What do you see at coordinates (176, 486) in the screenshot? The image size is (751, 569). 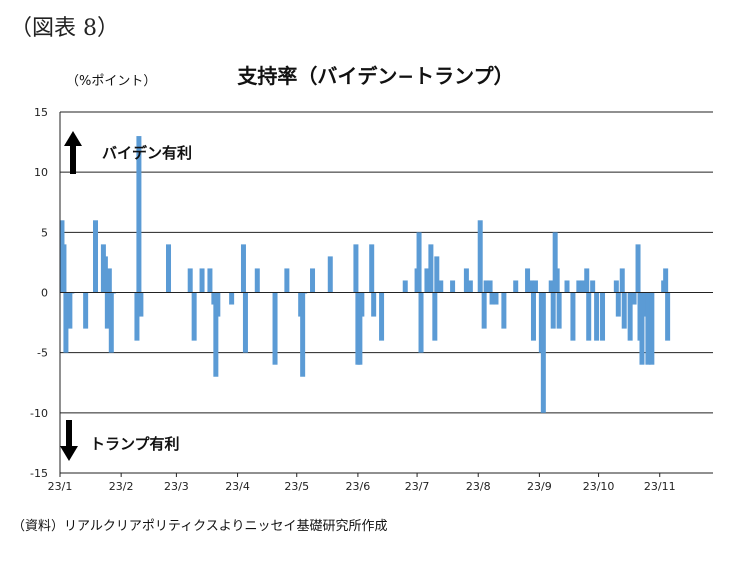 I see `x-tick-label: 23/3` at bounding box center [176, 486].